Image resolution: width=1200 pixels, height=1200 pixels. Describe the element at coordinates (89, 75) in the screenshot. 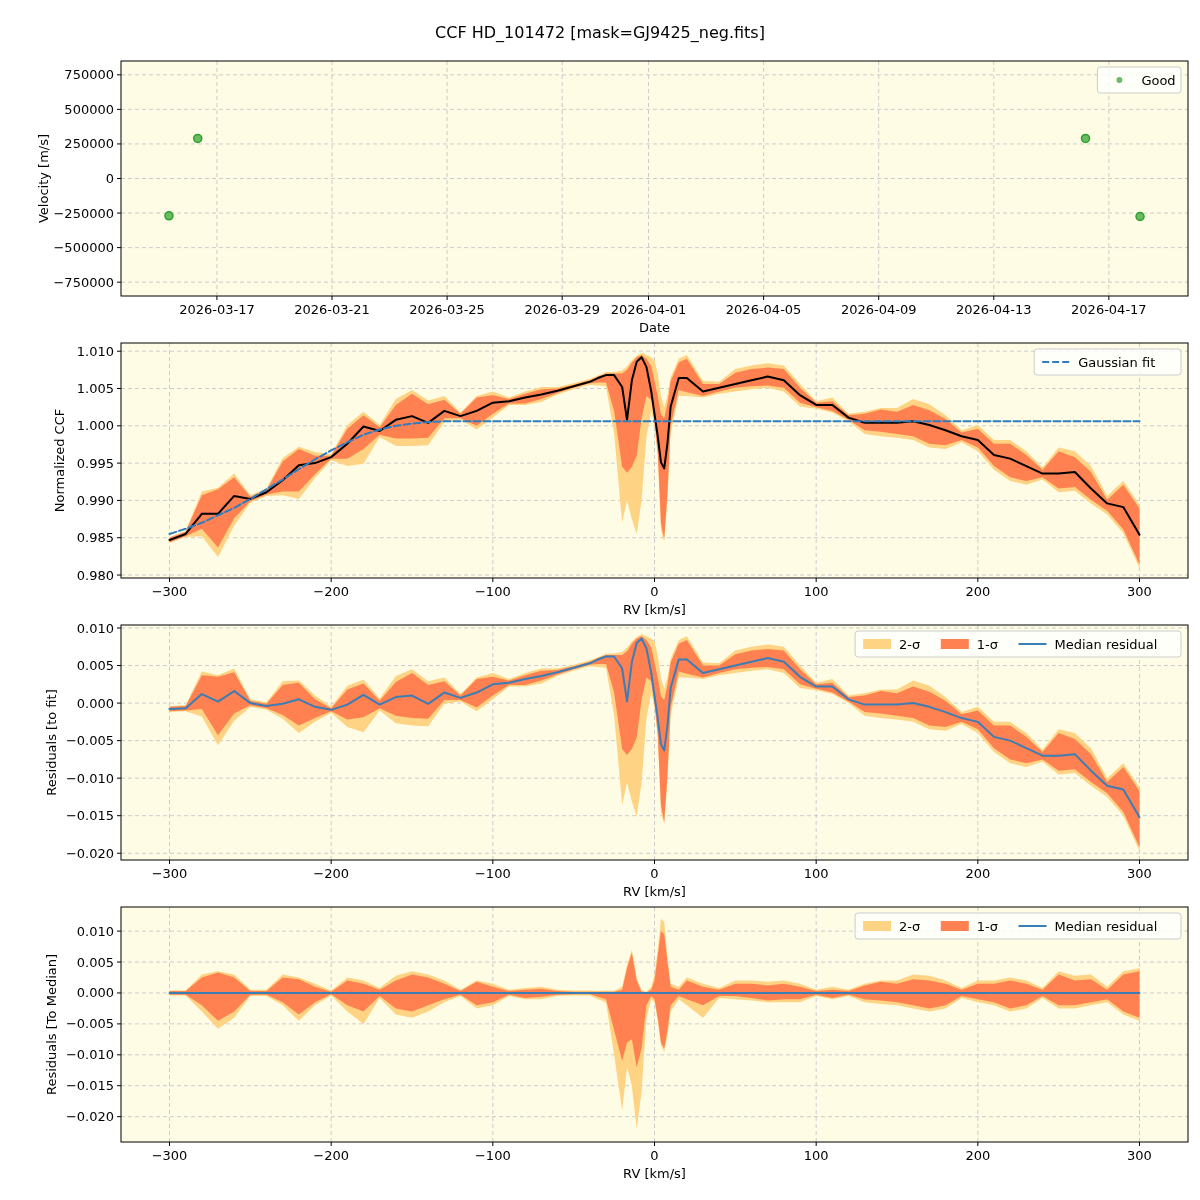

I see `y-tick-label: 750000` at that location.